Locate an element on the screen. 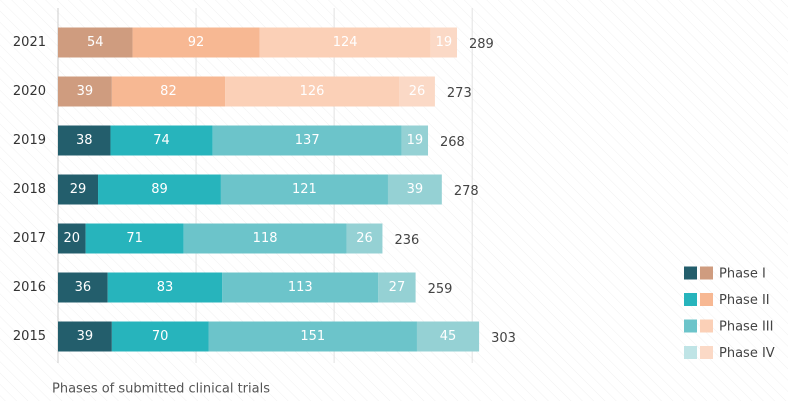 The width and height of the screenshot is (788, 401). value-label: 121 is located at coordinates (304, 189).